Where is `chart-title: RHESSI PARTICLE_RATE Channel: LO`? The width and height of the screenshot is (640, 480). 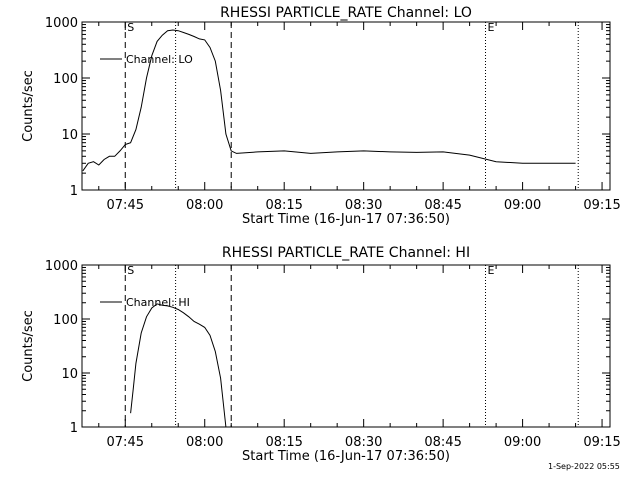 chart-title: RHESSI PARTICLE_RATE Channel: LO is located at coordinates (346, 13).